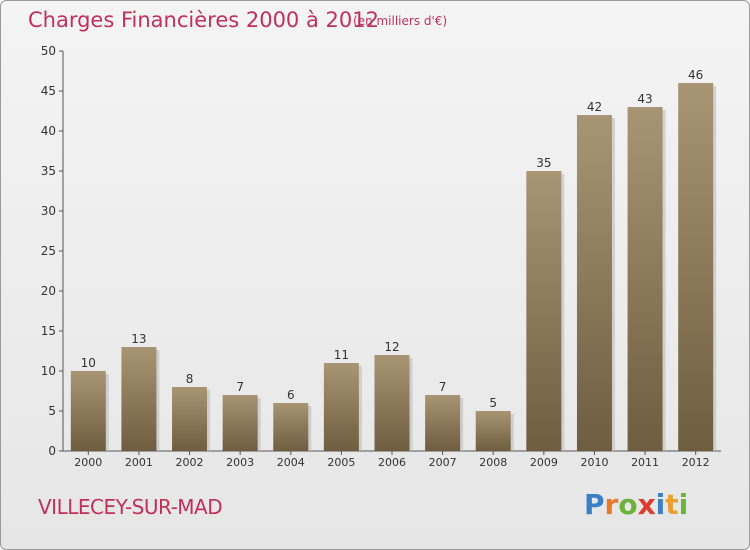 The width and height of the screenshot is (750, 550). I want to click on x-tick-label: 2007, so click(443, 462).